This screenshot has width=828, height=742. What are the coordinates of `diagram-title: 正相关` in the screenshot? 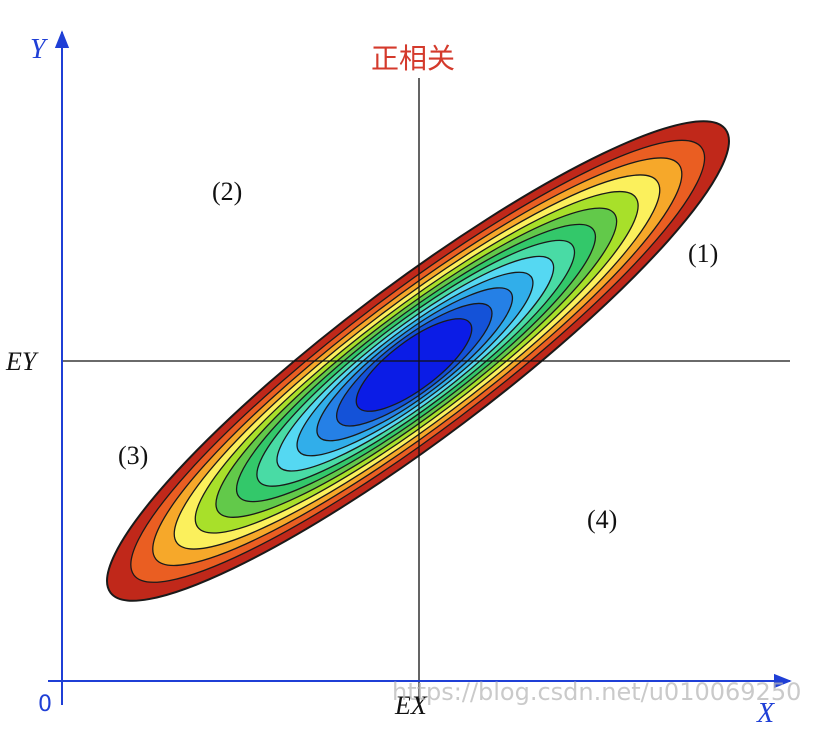 It's located at (413, 58).